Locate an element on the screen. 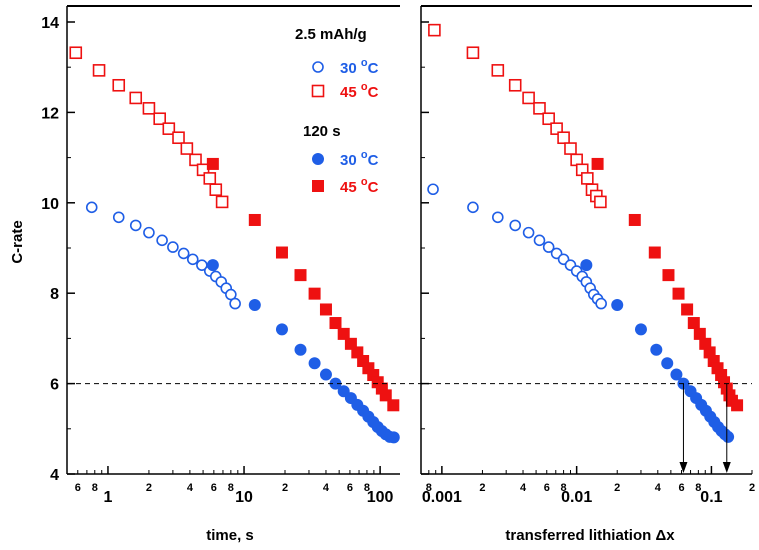 The image size is (759, 550). legend-group2-title: 120 s is located at coordinates (322, 131).